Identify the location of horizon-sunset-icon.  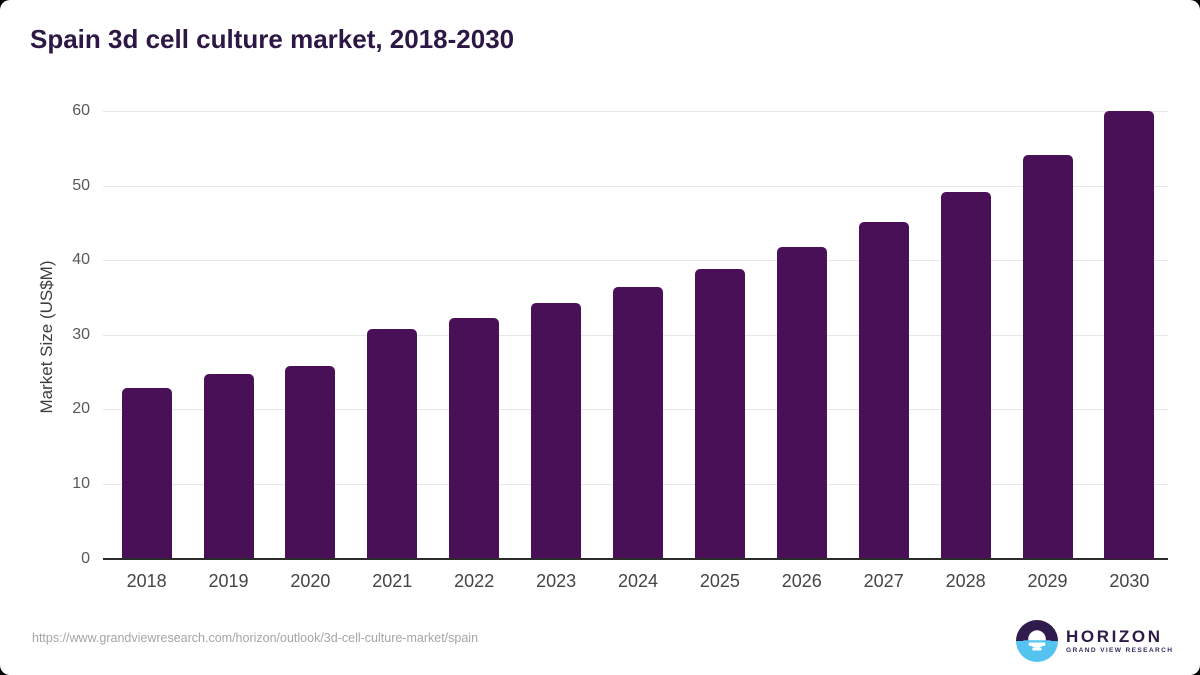
(1037, 641).